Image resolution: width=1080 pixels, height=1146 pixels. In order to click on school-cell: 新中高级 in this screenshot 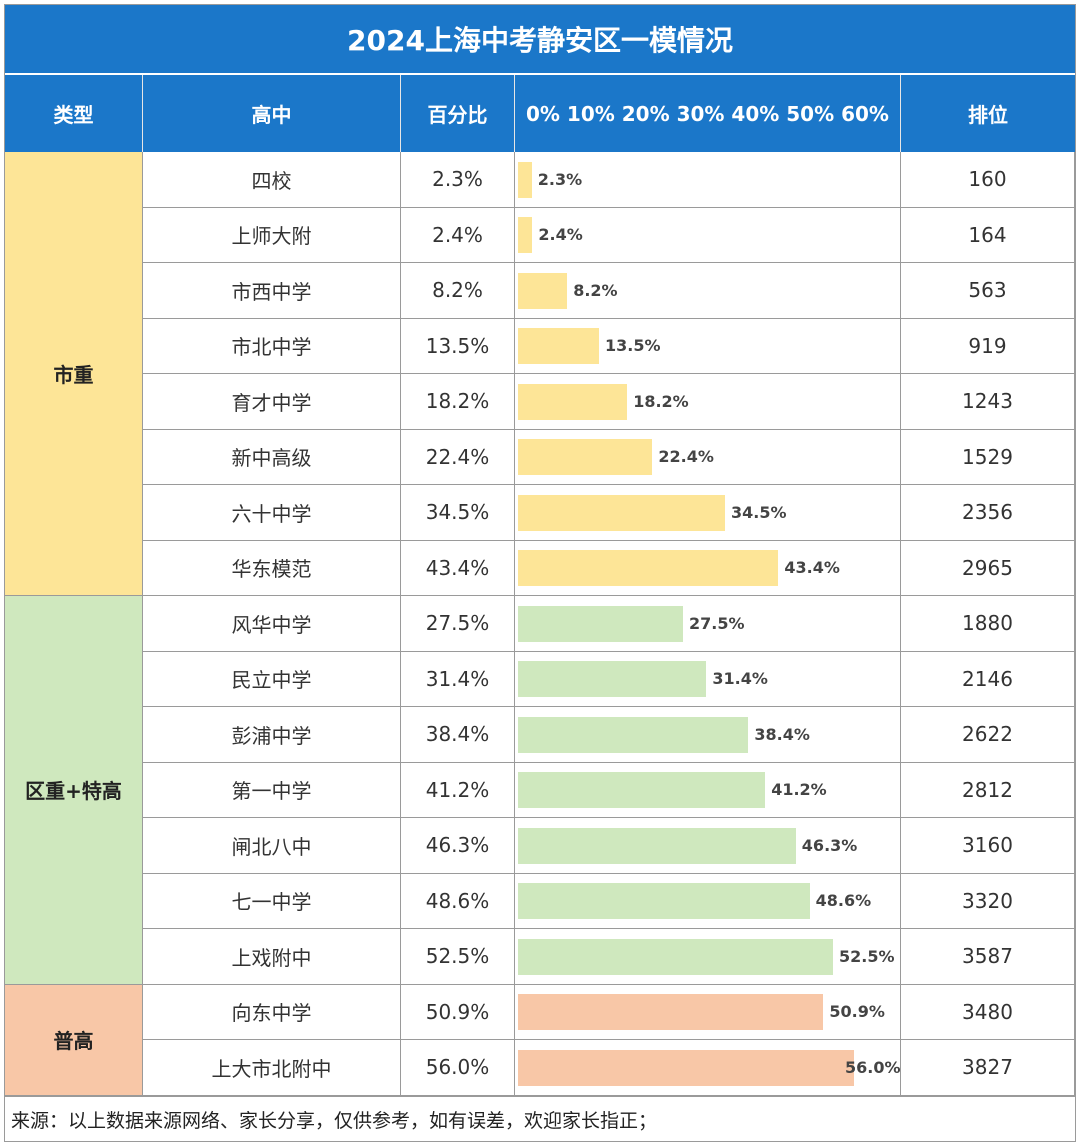, I will do `click(272, 457)`.